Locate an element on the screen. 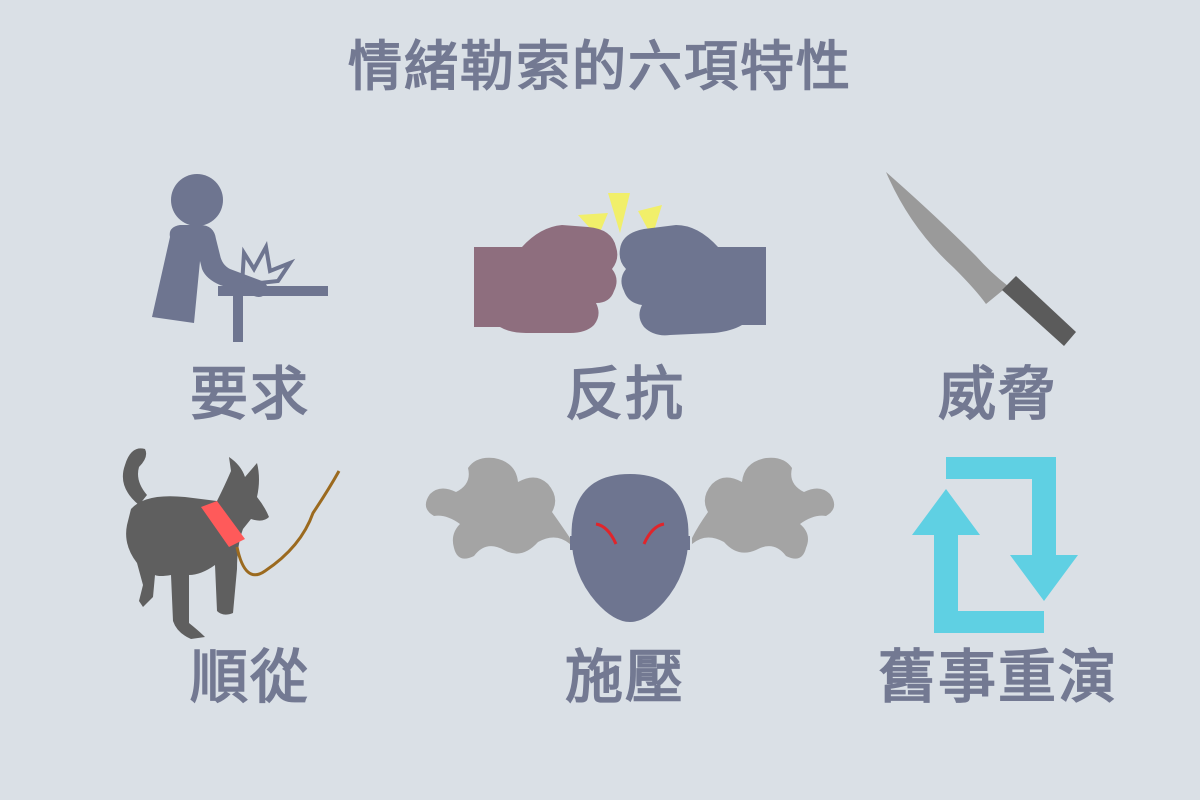  ear-left is located at coordinates (574, 543).